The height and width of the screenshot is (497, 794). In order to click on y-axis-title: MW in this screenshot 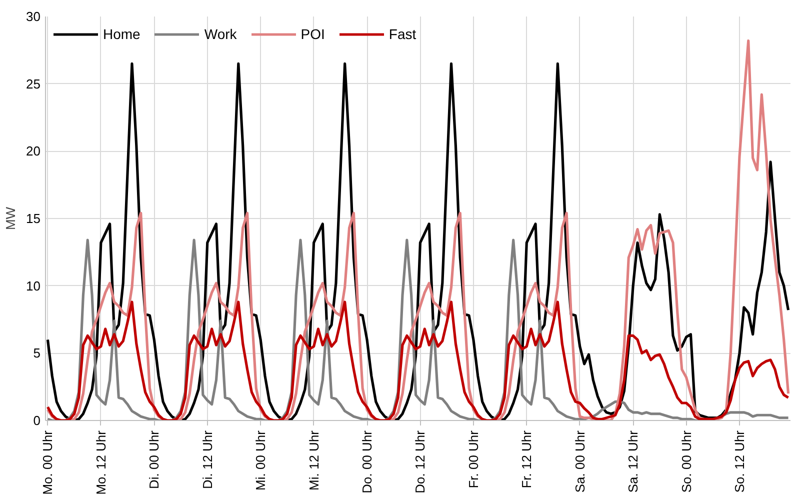, I will do `click(10, 218)`.